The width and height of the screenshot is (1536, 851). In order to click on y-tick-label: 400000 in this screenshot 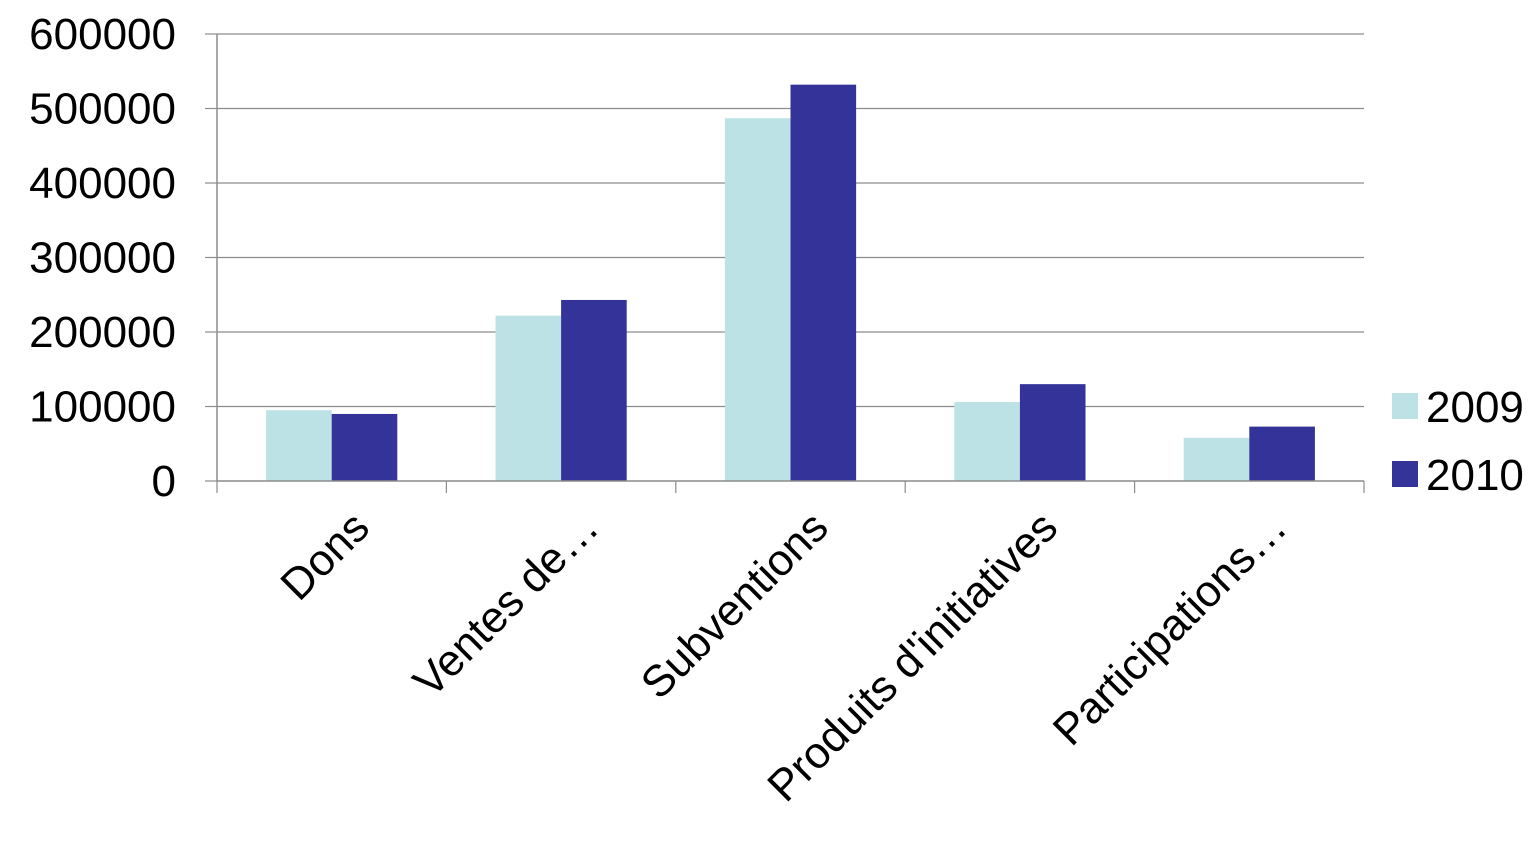, I will do `click(102, 183)`.